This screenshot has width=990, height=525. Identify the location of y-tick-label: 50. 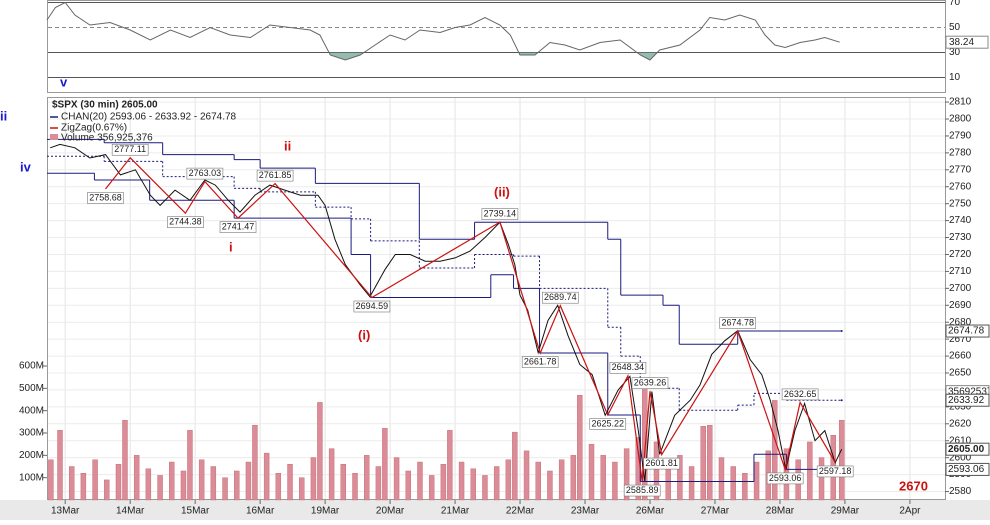
(955, 27).